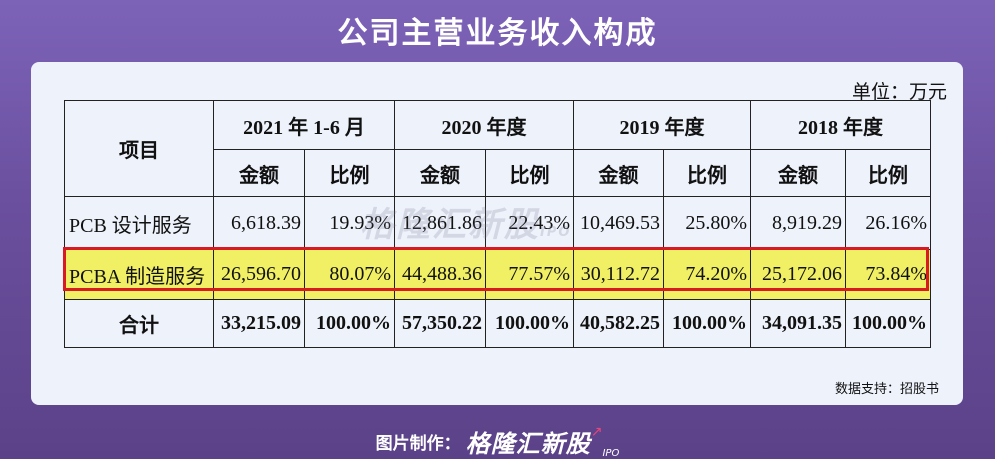 The image size is (995, 459). What do you see at coordinates (886, 389) in the screenshot?
I see `source-note: 数据支持：招股书` at bounding box center [886, 389].